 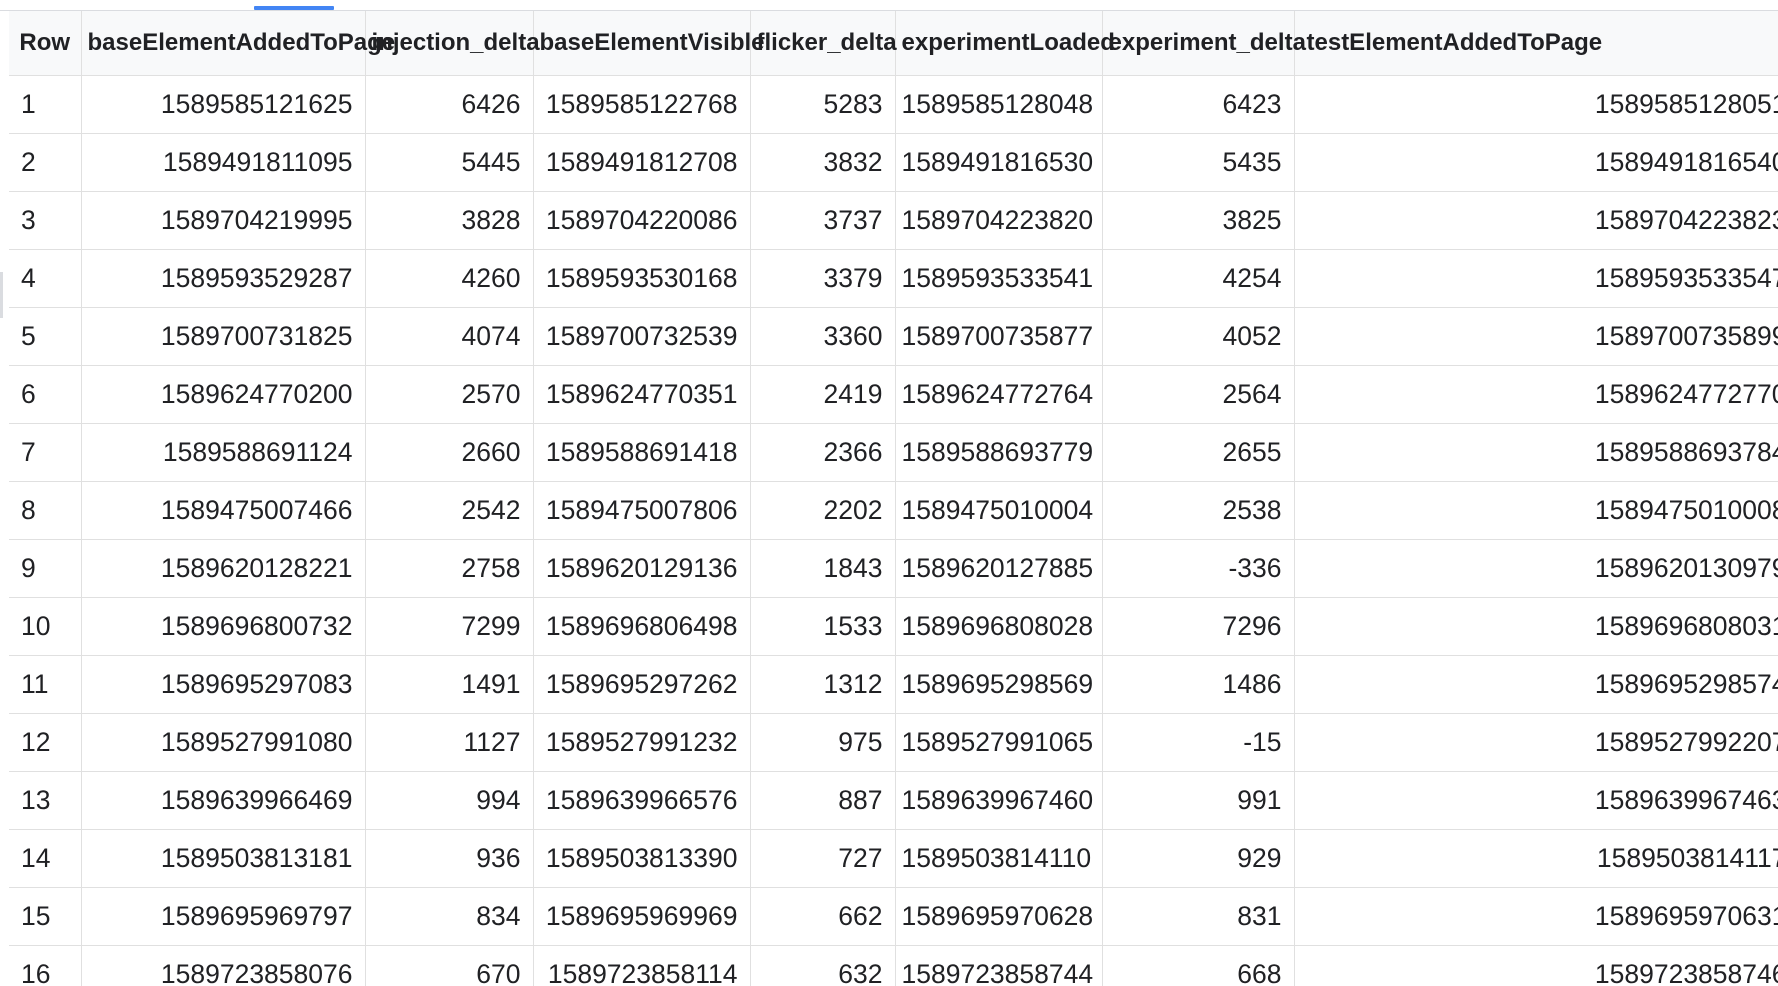 What do you see at coordinates (223, 452) in the screenshot?
I see `table-cell: 1589588691124` at bounding box center [223, 452].